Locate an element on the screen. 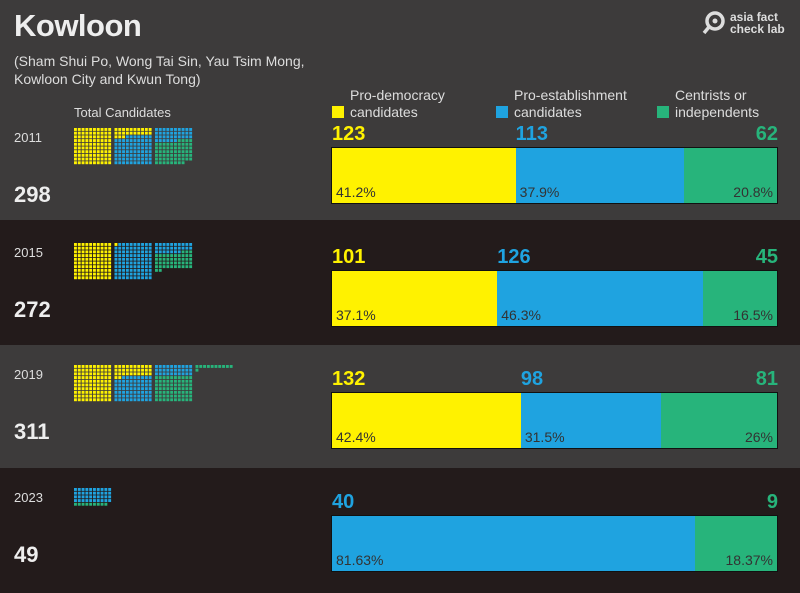  magnifier-icon is located at coordinates (713, 23).